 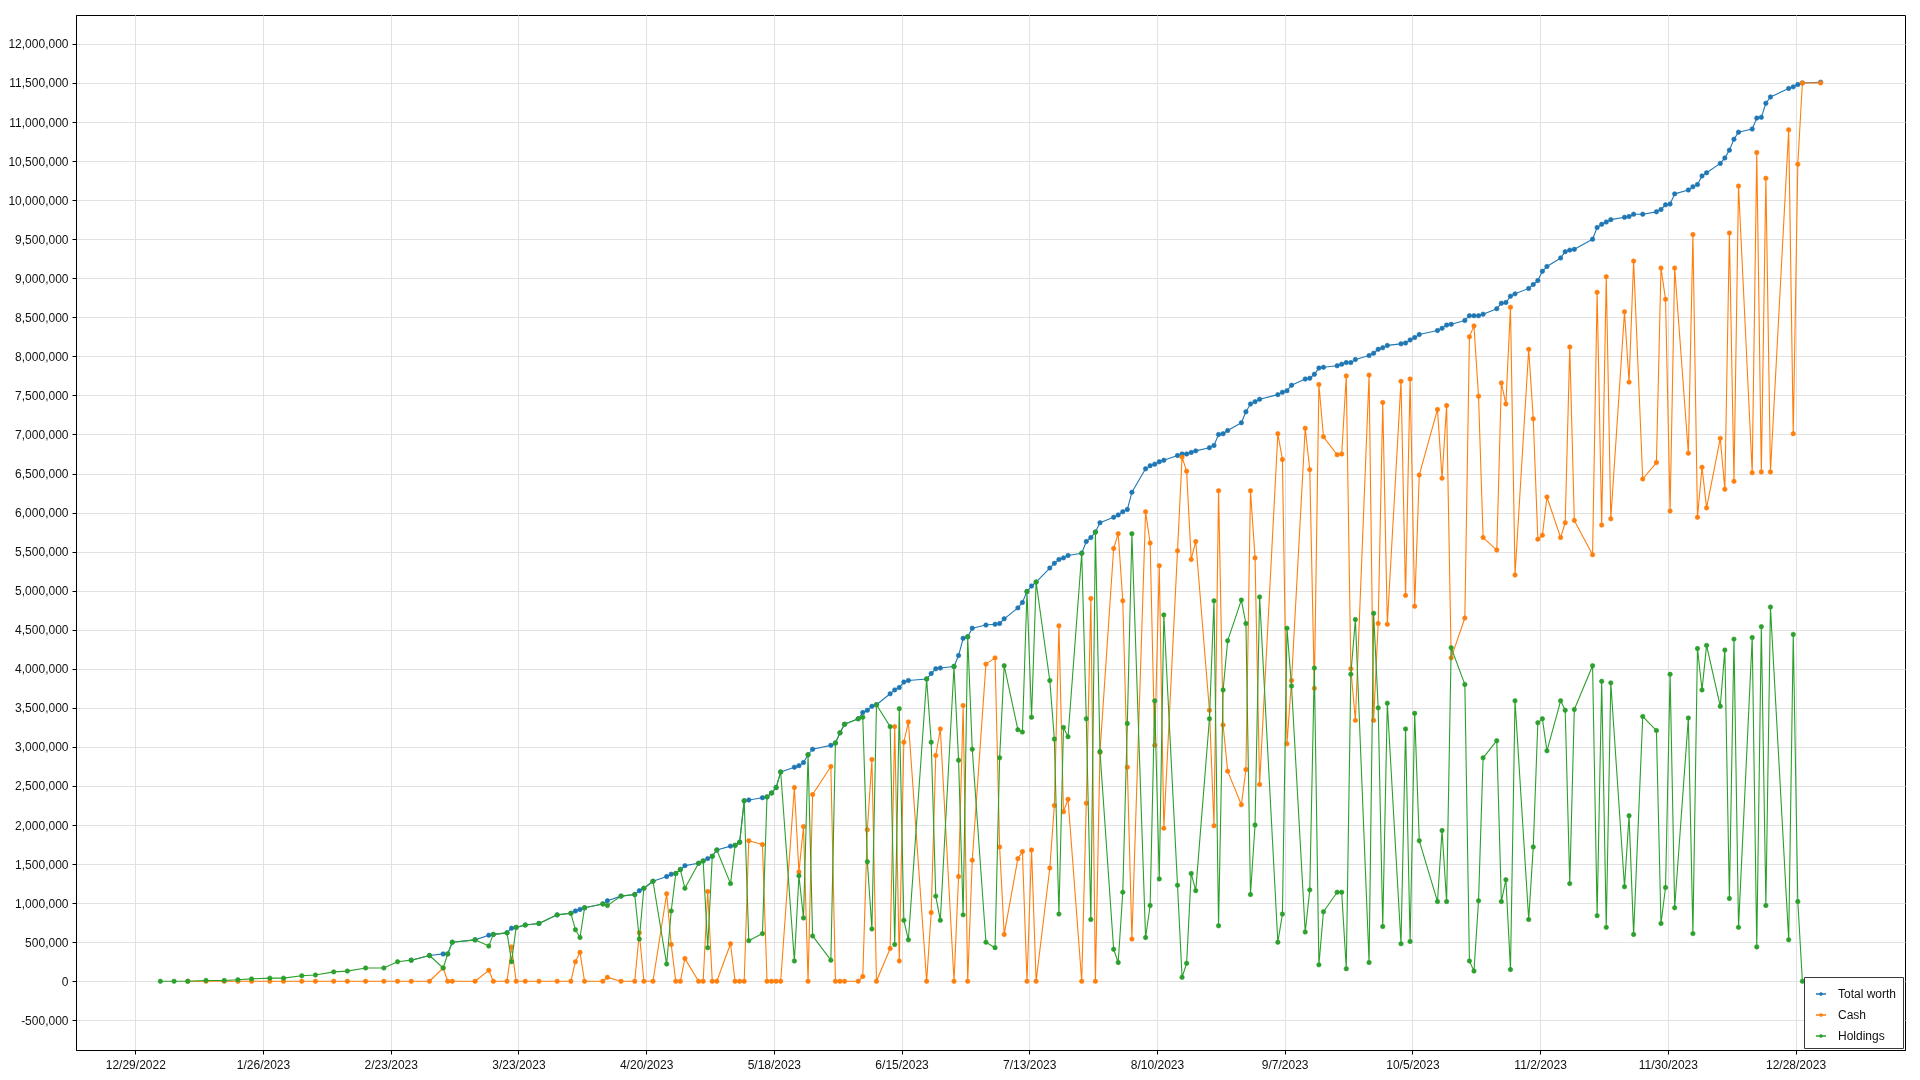 I want to click on y-tick-label: 9,500,000, so click(x=42, y=239).